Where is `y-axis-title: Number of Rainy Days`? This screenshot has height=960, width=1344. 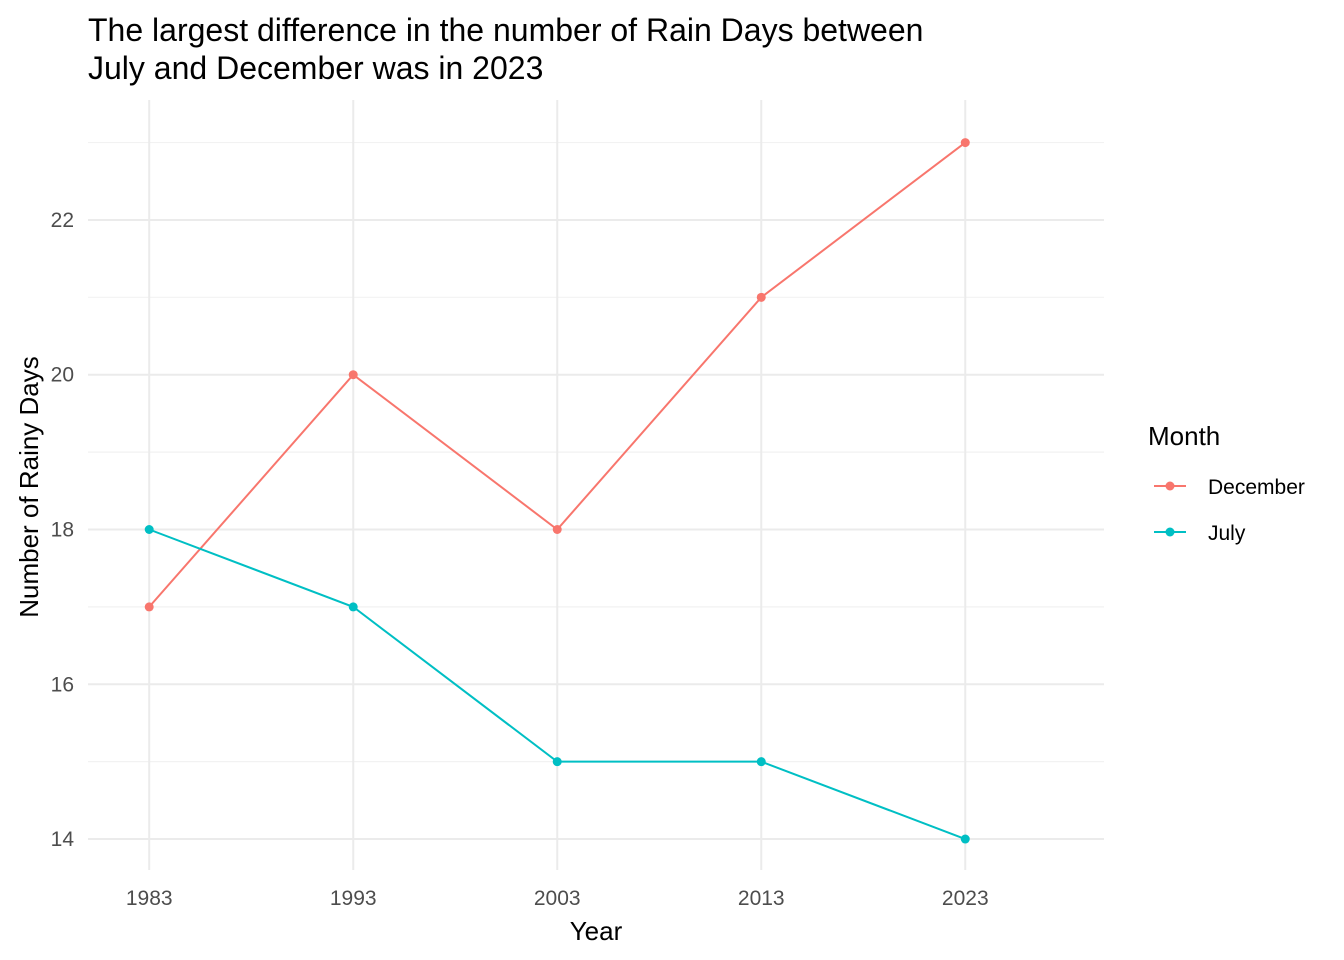 y-axis-title: Number of Rainy Days is located at coordinates (29, 487).